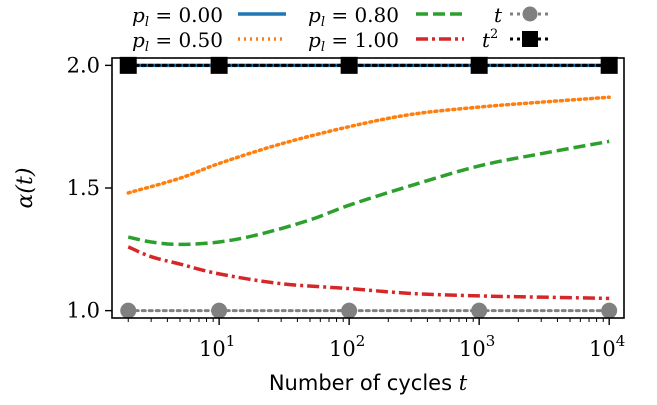 Image resolution: width=657 pixels, height=405 pixels. Describe the element at coordinates (477, 346) in the screenshot. I see `x-tick-label: 10³` at that location.